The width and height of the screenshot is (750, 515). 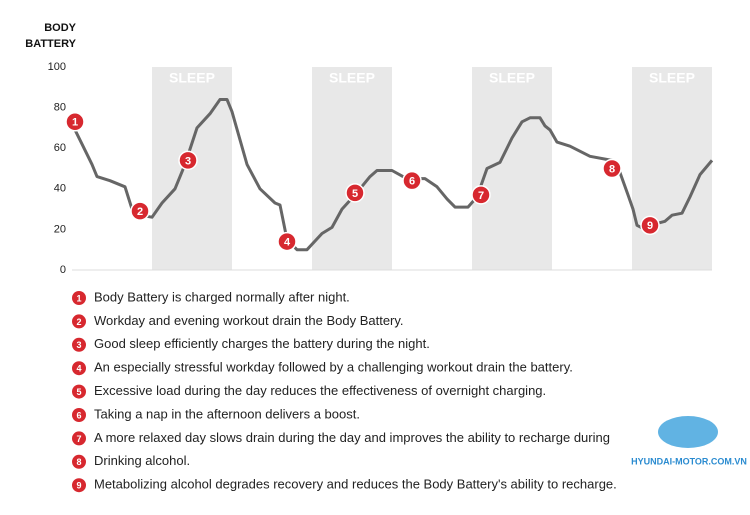 What do you see at coordinates (57, 67) in the screenshot?
I see `y-tick-label: 100` at bounding box center [57, 67].